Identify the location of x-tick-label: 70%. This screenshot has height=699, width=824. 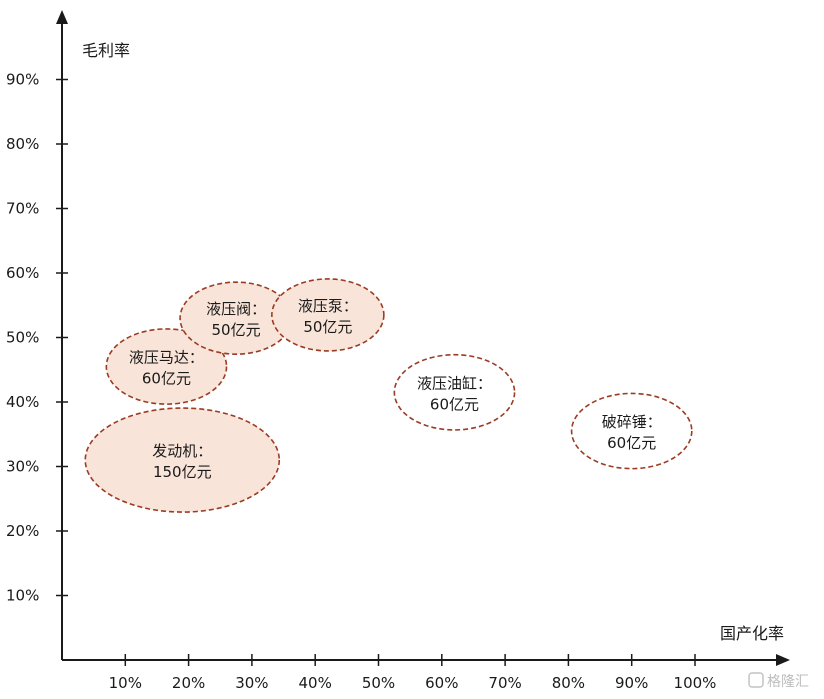
(504, 683).